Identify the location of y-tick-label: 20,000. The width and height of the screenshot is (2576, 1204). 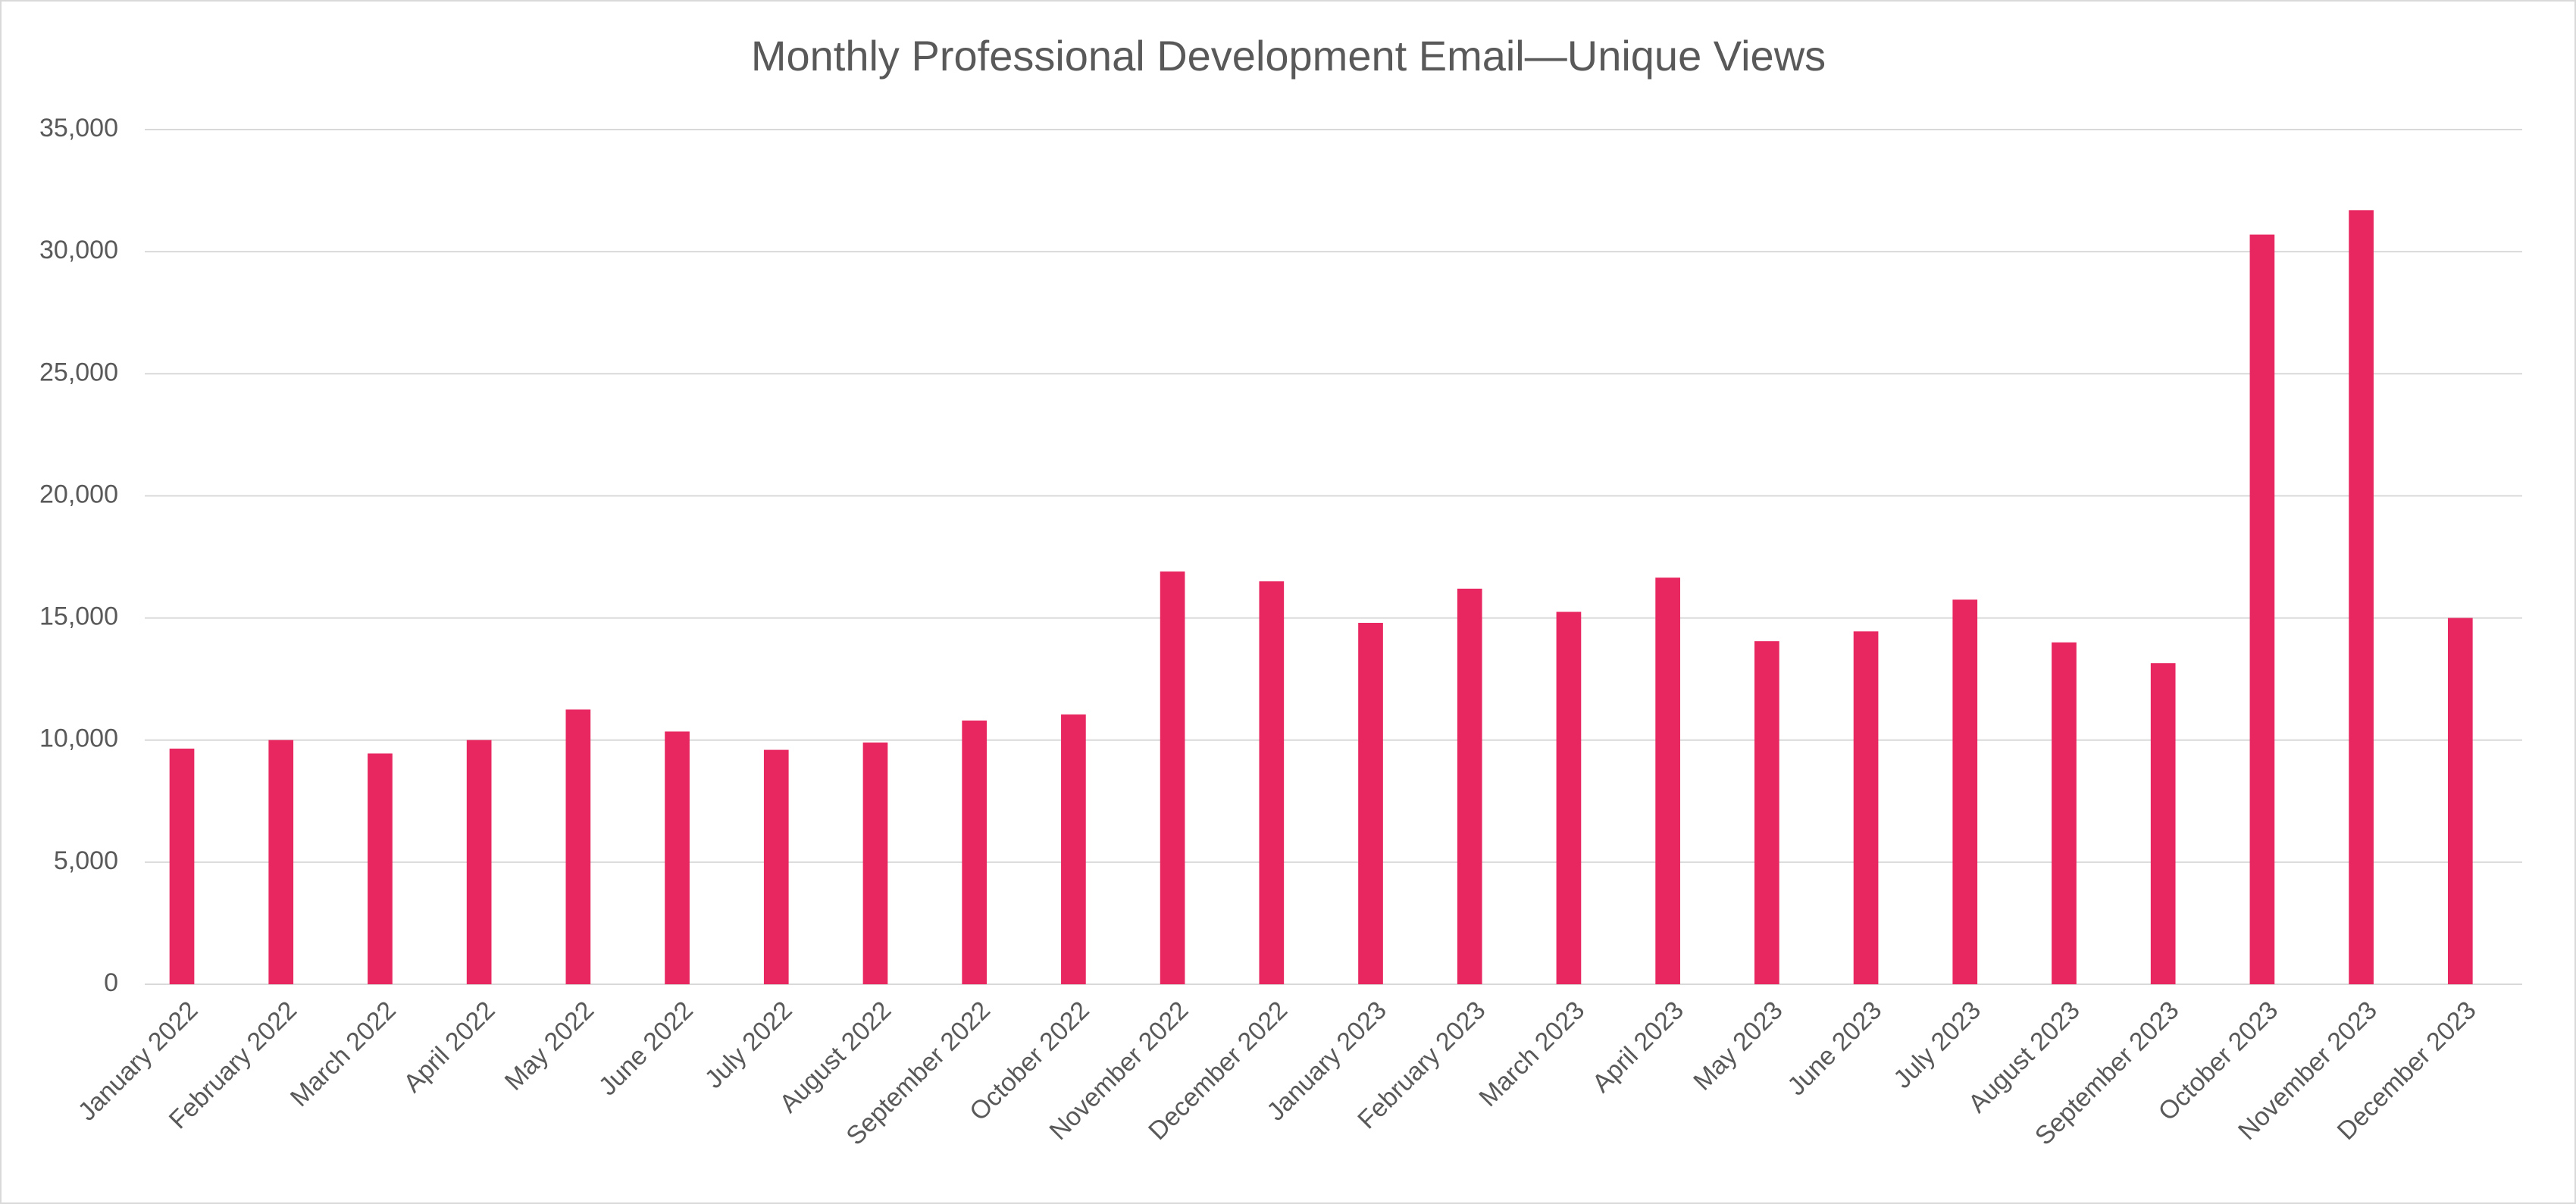
(78, 494).